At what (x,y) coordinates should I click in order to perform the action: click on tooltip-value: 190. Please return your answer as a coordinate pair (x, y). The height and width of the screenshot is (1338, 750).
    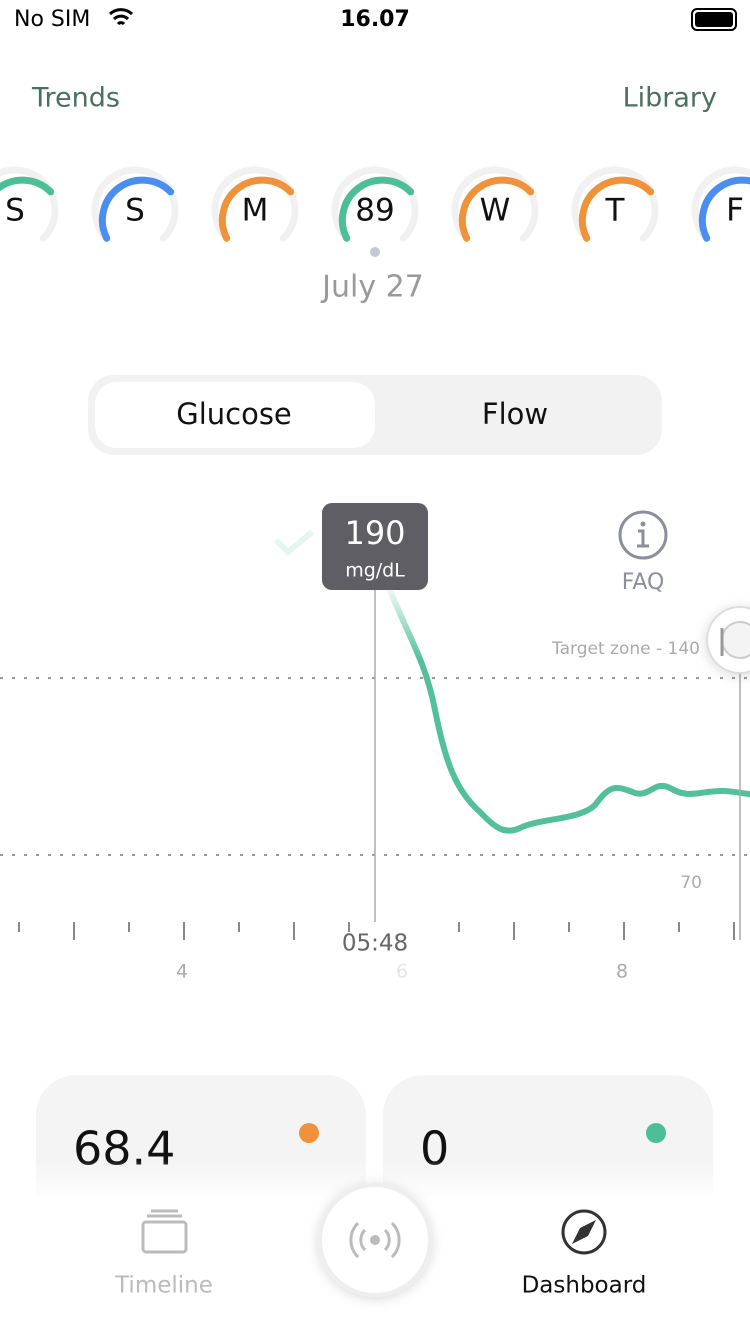
    Looking at the image, I should click on (374, 533).